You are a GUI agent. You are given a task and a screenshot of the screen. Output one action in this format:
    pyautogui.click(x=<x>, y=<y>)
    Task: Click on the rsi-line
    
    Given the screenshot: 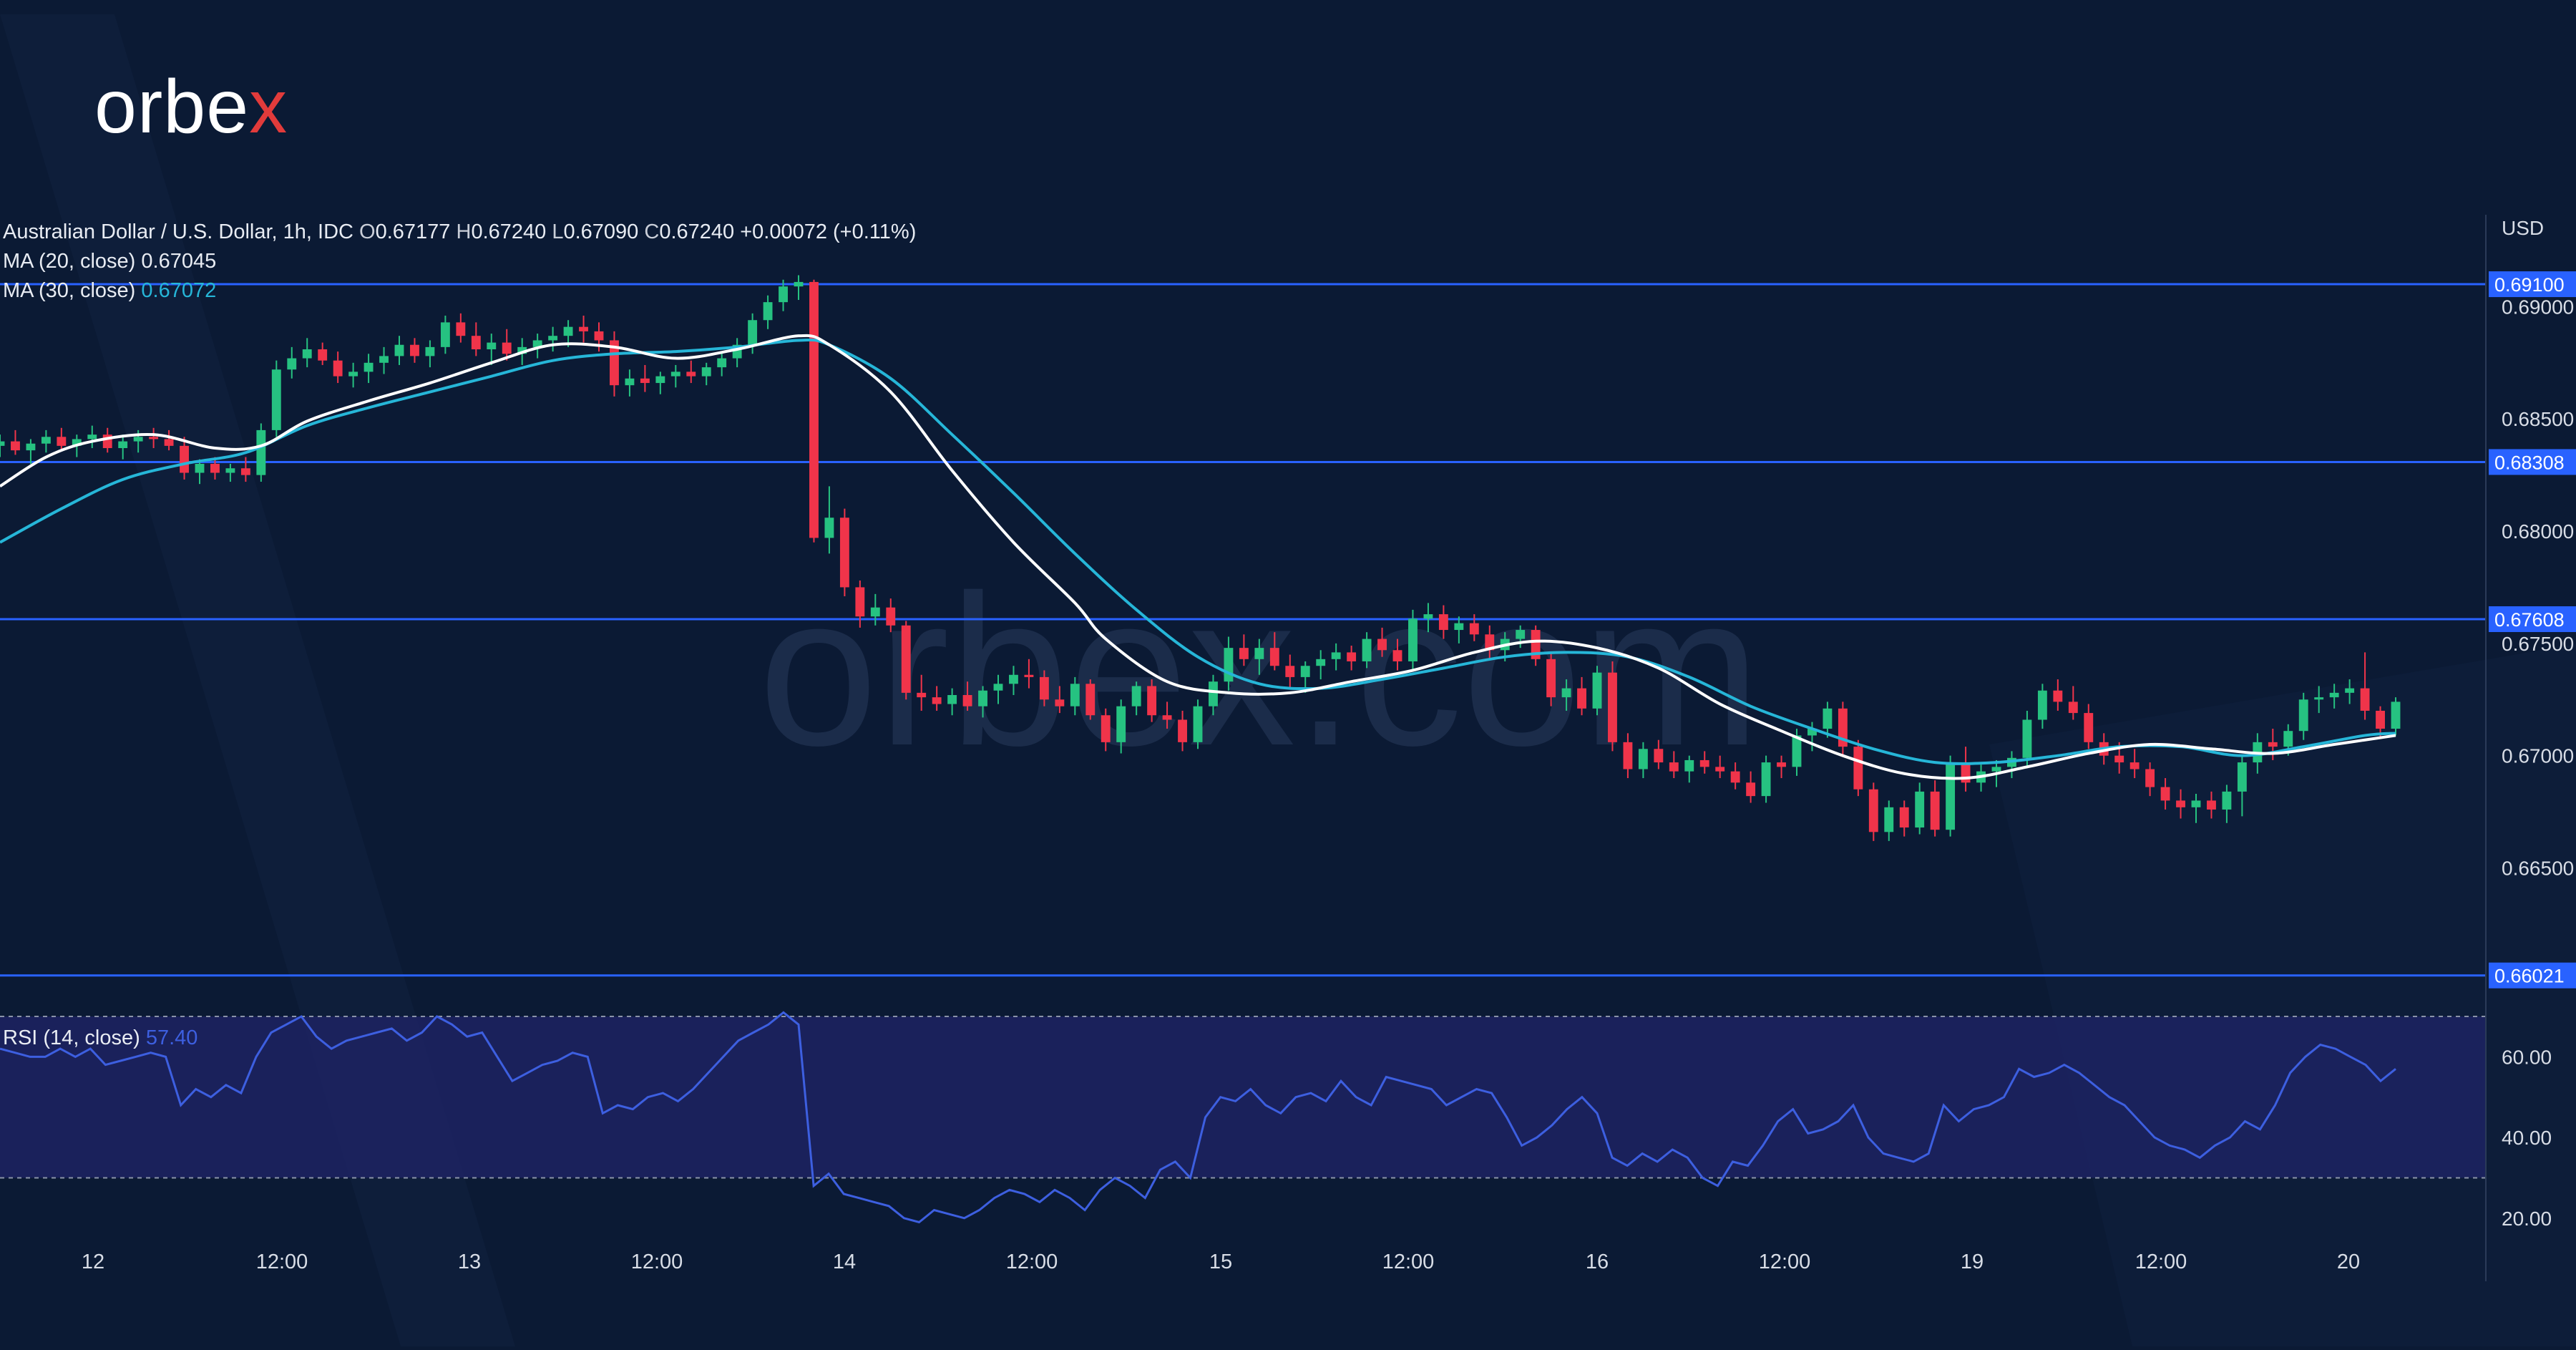 What is the action you would take?
    pyautogui.click(x=1198, y=1117)
    